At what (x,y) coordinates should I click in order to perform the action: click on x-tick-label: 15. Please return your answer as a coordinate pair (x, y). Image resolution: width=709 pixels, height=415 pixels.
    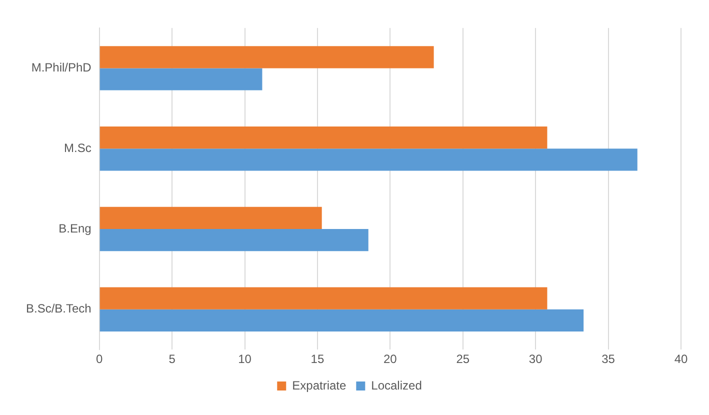
    Looking at the image, I should click on (317, 359).